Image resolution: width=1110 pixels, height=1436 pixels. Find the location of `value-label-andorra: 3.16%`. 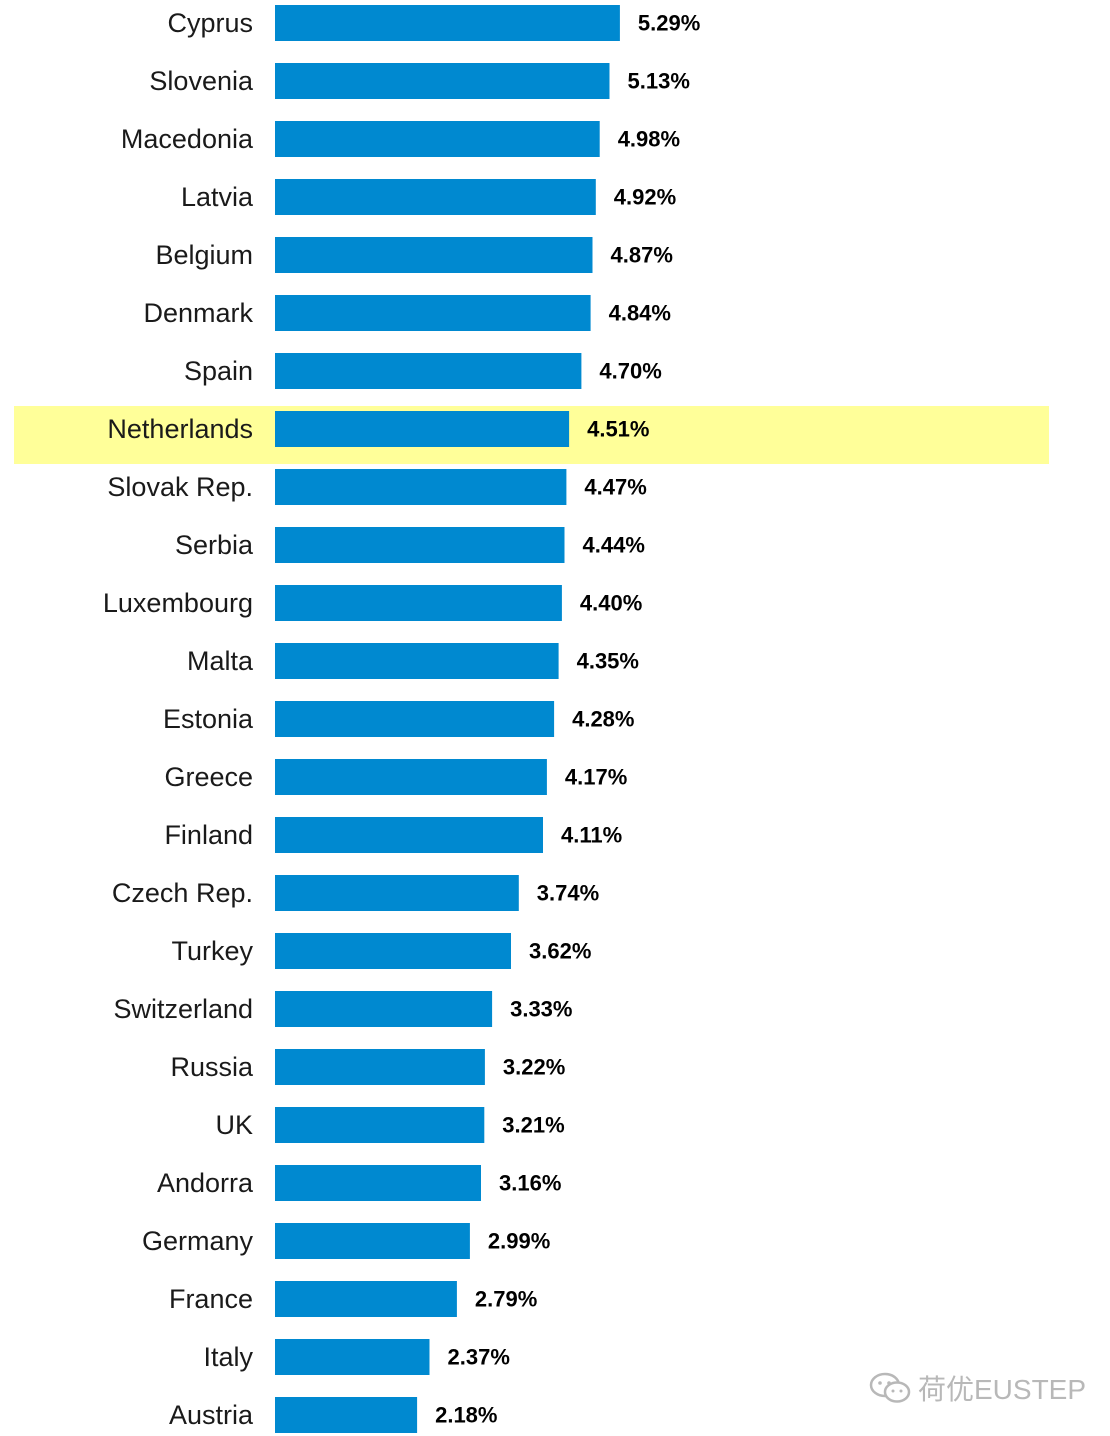

value-label-andorra: 3.16% is located at coordinates (530, 1183).